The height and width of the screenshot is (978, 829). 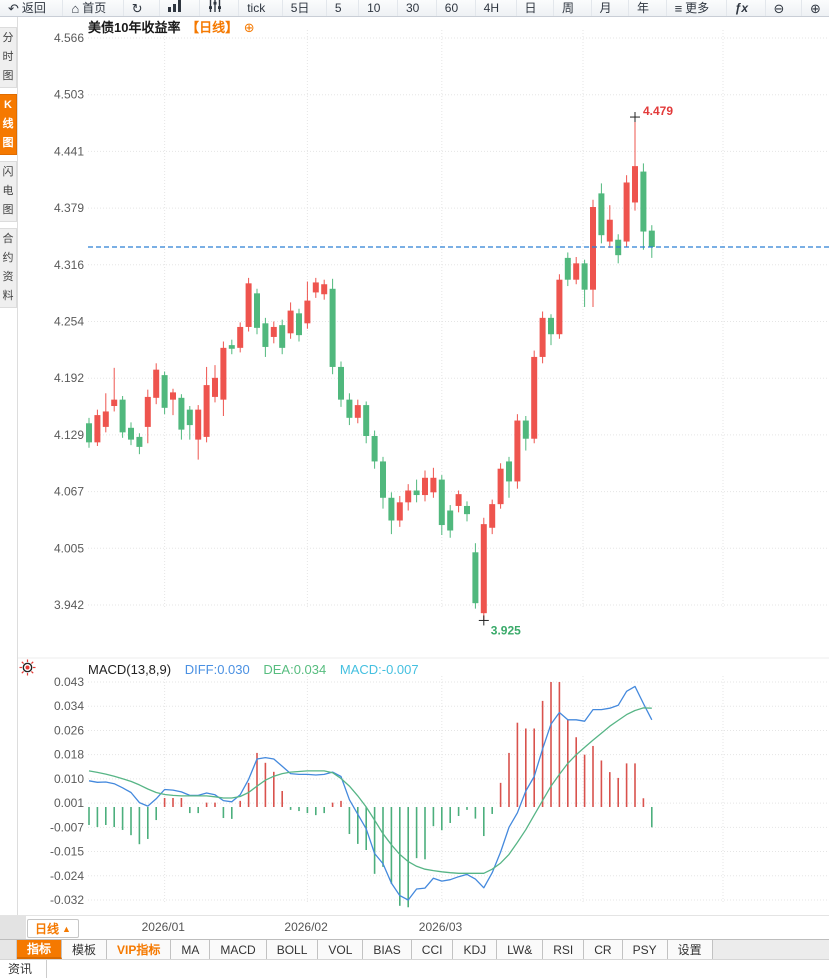 I want to click on toolbar-5d-button: 5日, so click(x=299, y=8).